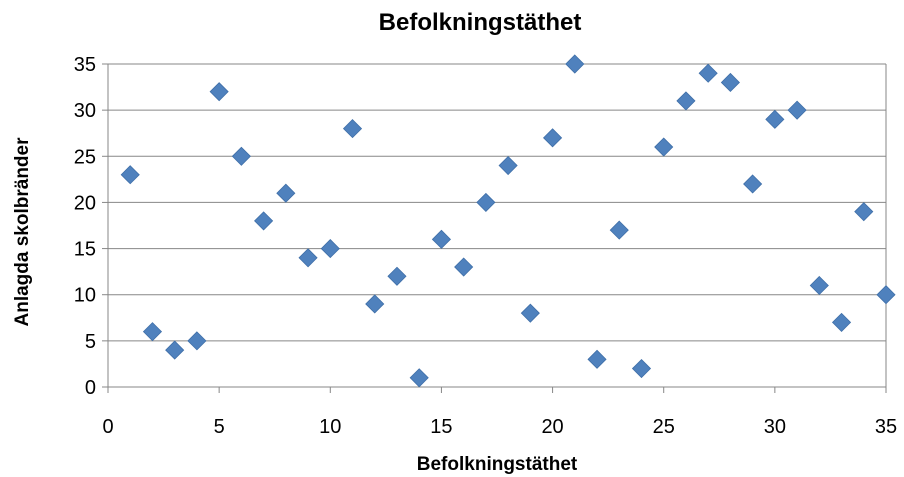 This screenshot has height=477, width=904. Describe the element at coordinates (85, 250) in the screenshot. I see `y-tick-label: 15` at that location.